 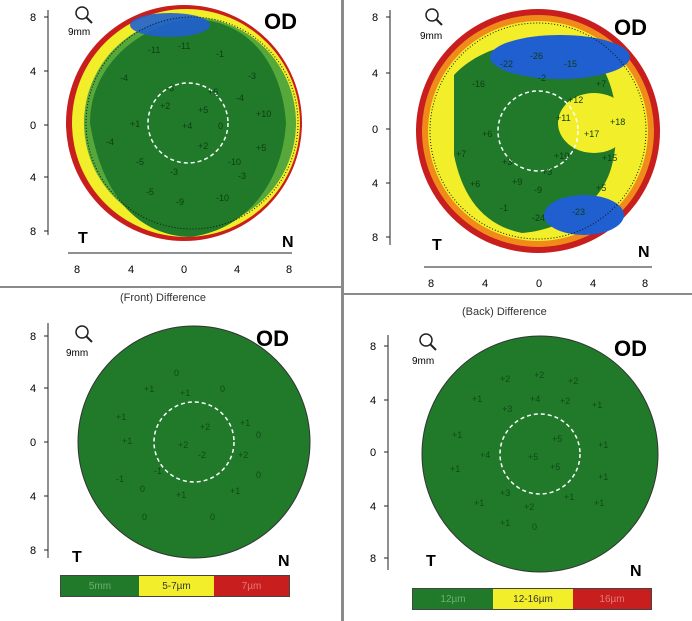 I want to click on legend-segment-red: 7µm, so click(x=251, y=586).